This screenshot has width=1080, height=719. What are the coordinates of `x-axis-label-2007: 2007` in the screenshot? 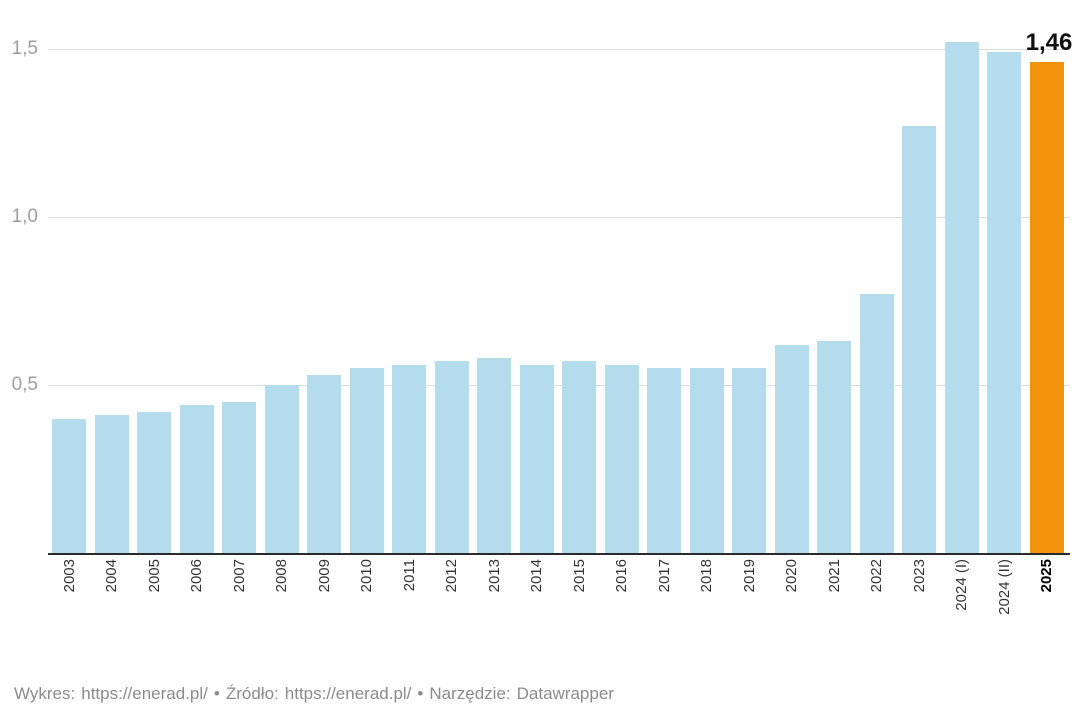 It's located at (239, 576).